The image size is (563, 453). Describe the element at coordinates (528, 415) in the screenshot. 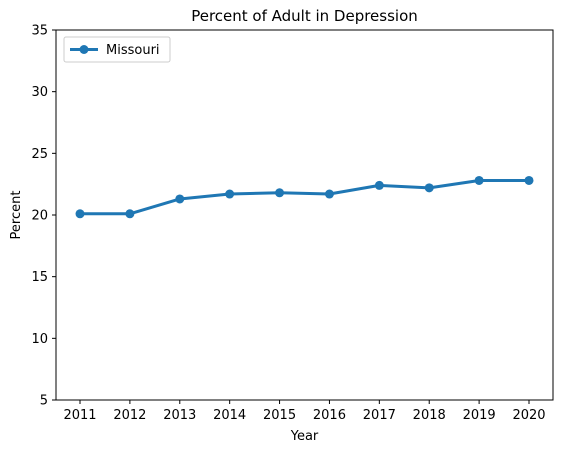

I see `x-tick-label: 2020` at that location.